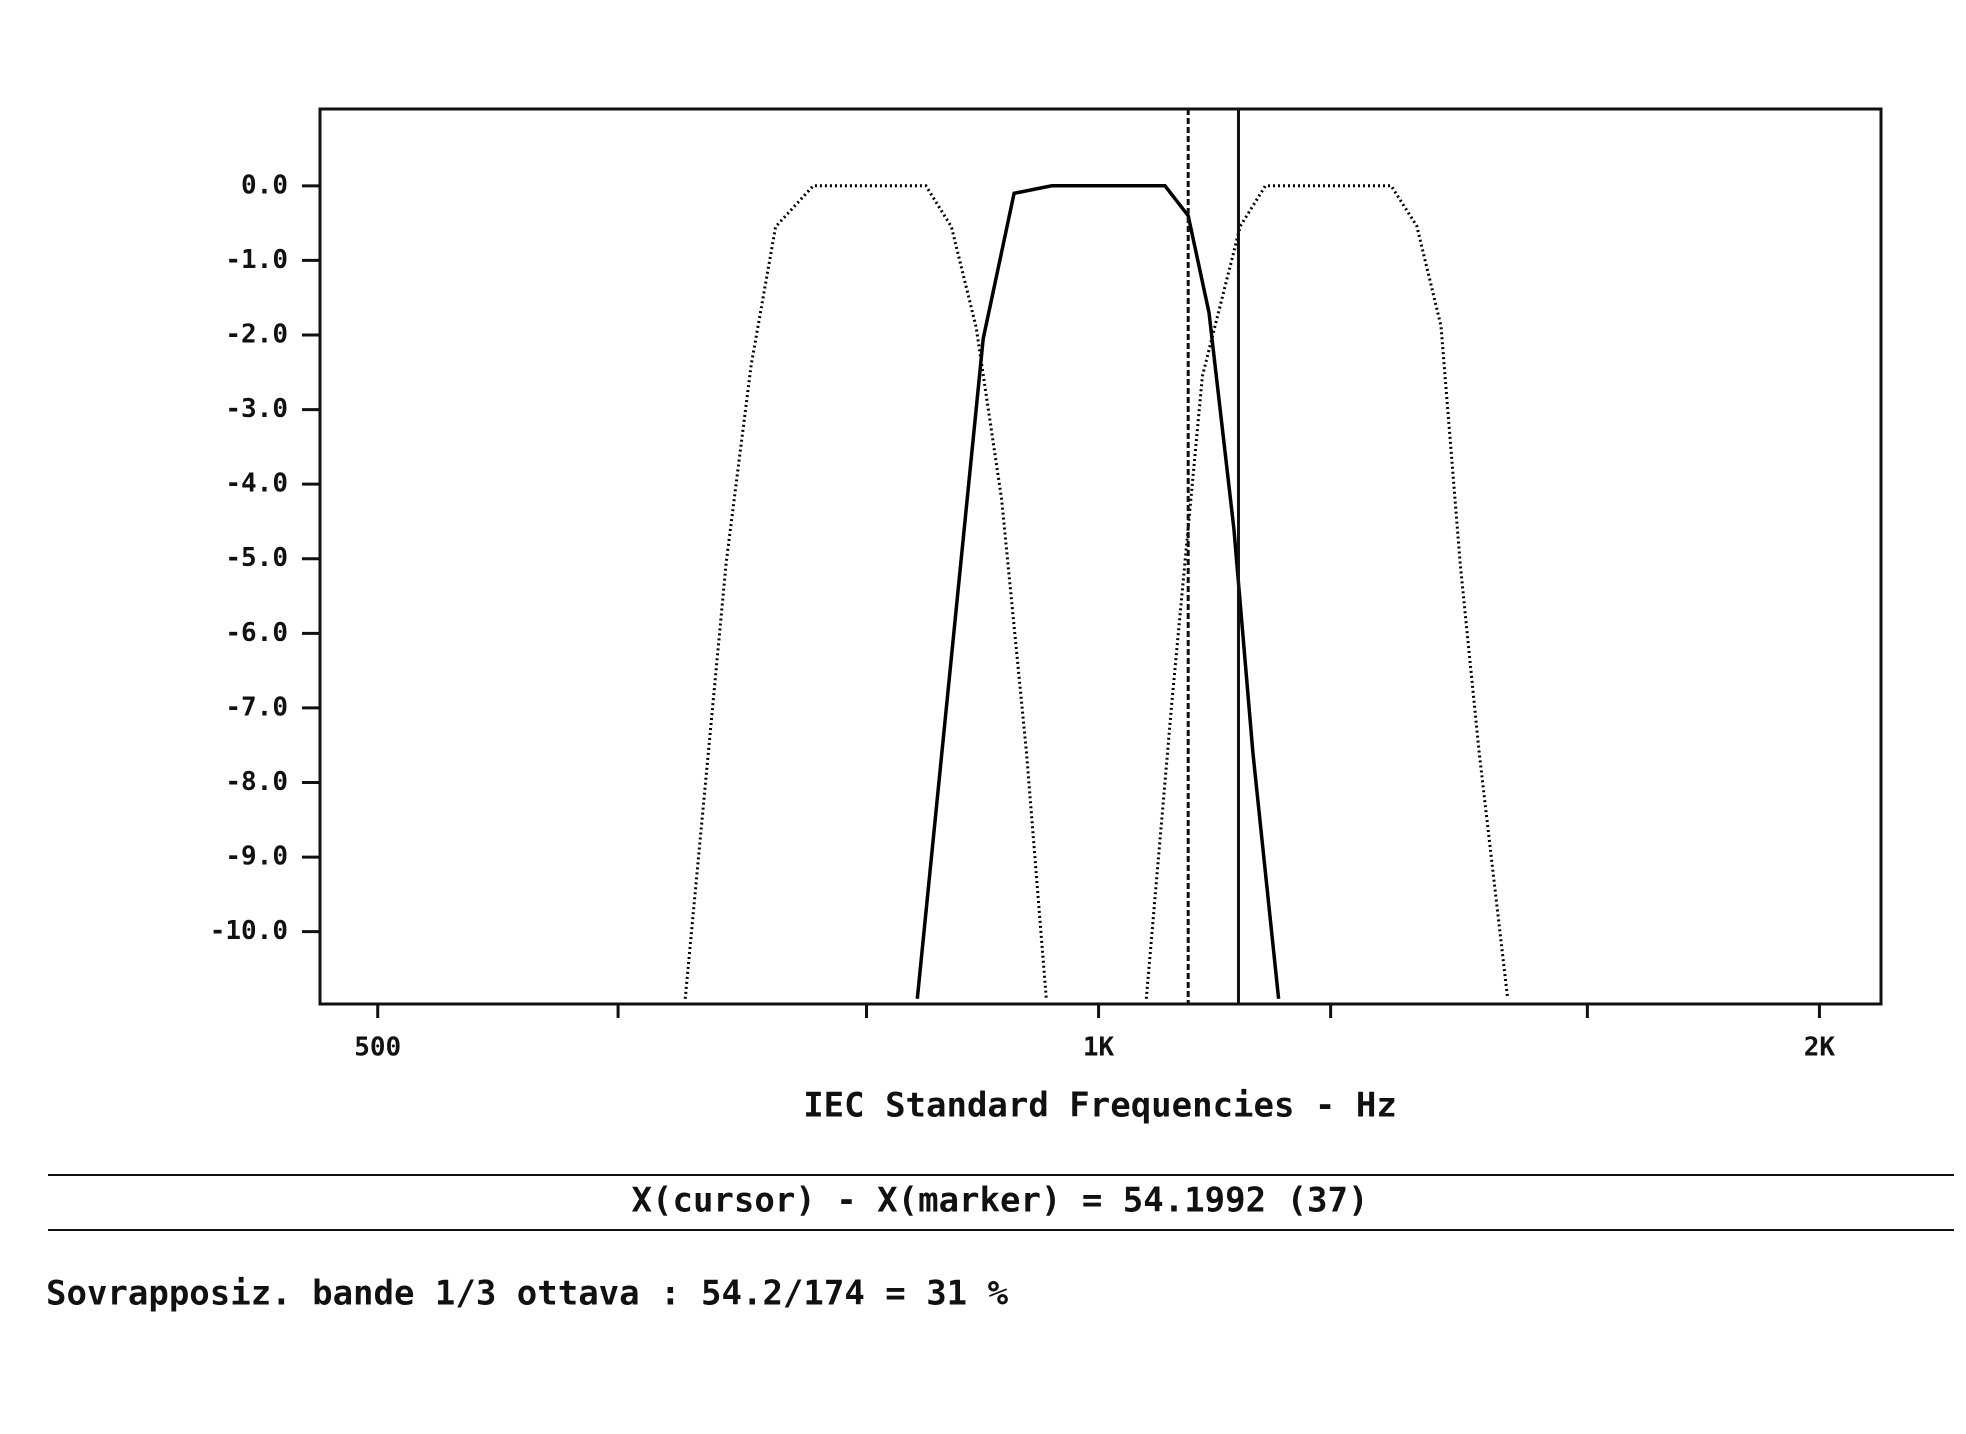 The image size is (1966, 1434). Describe the element at coordinates (256, 558) in the screenshot. I see `y-tick-label: -5.0` at that location.